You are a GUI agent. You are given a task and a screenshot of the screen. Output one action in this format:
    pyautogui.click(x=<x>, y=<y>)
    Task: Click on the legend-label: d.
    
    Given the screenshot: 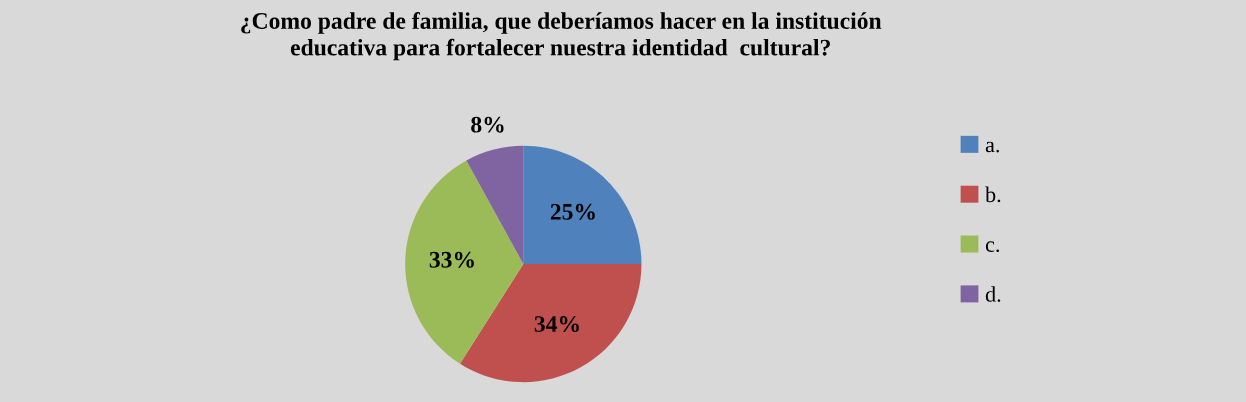 What is the action you would take?
    pyautogui.click(x=993, y=294)
    